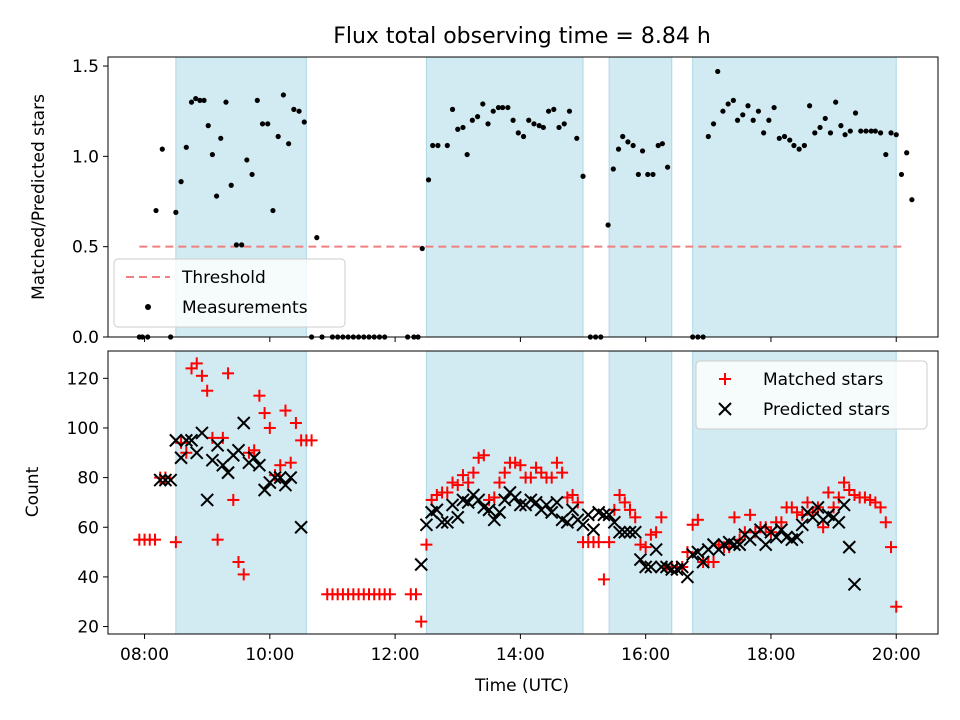  What do you see at coordinates (144, 655) in the screenshot?
I see `x-tick-label: 08:00` at bounding box center [144, 655].